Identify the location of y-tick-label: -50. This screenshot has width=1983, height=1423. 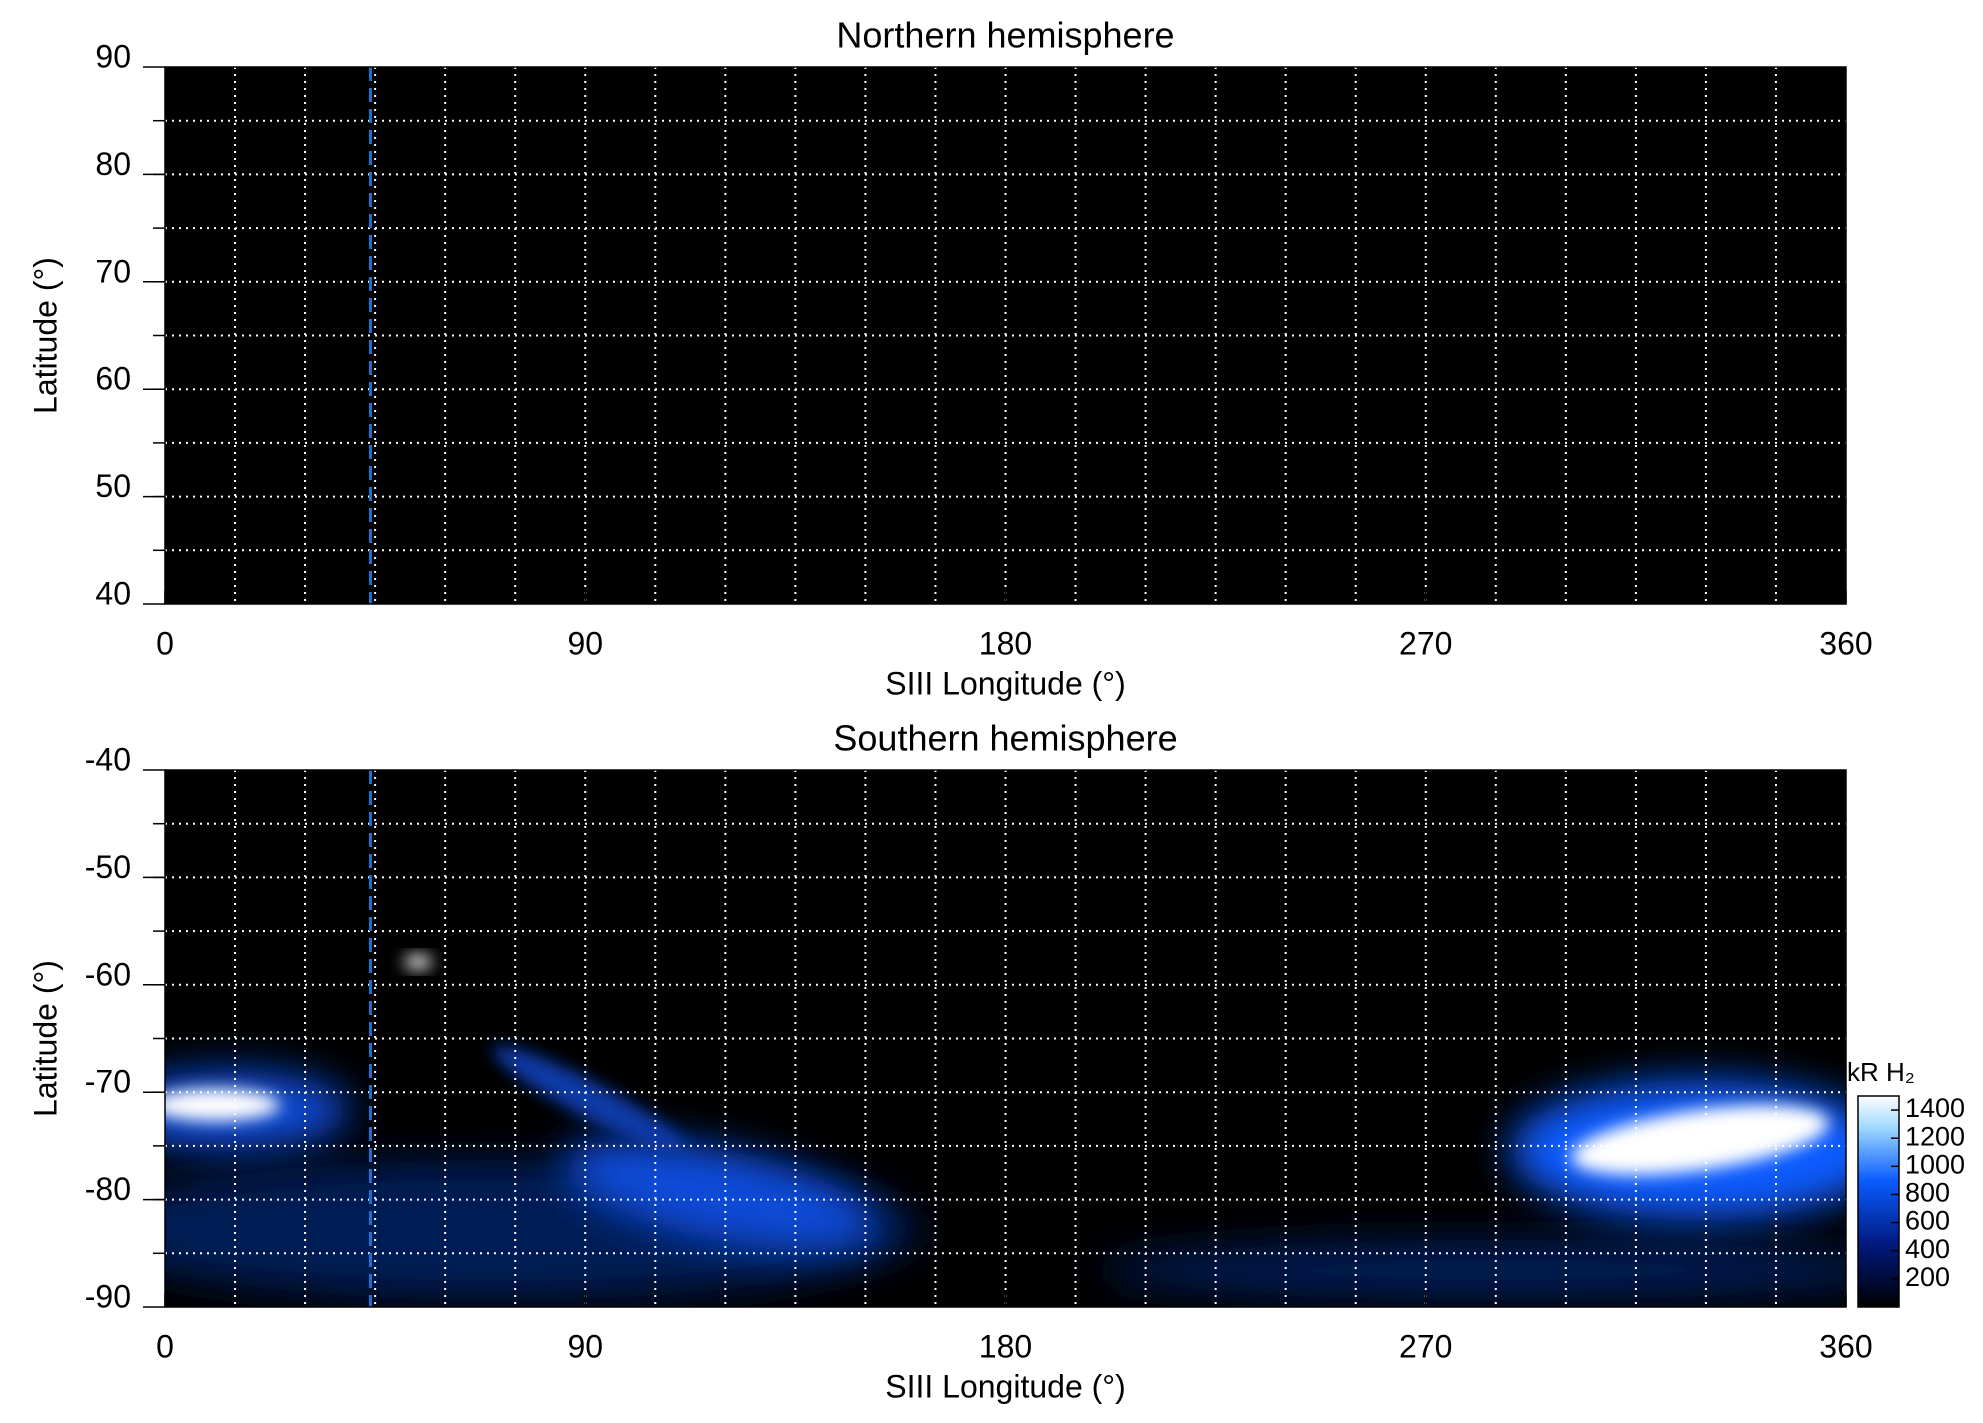
(108, 867).